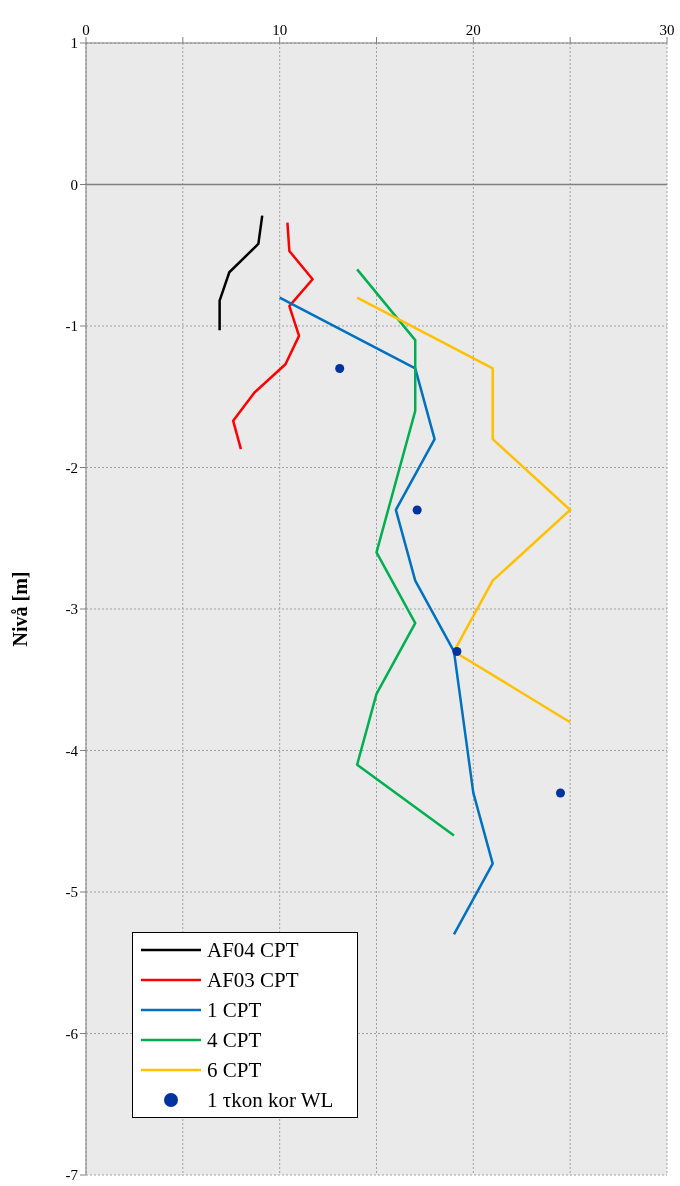  I want to click on y-tick-label: -2, so click(71, 467).